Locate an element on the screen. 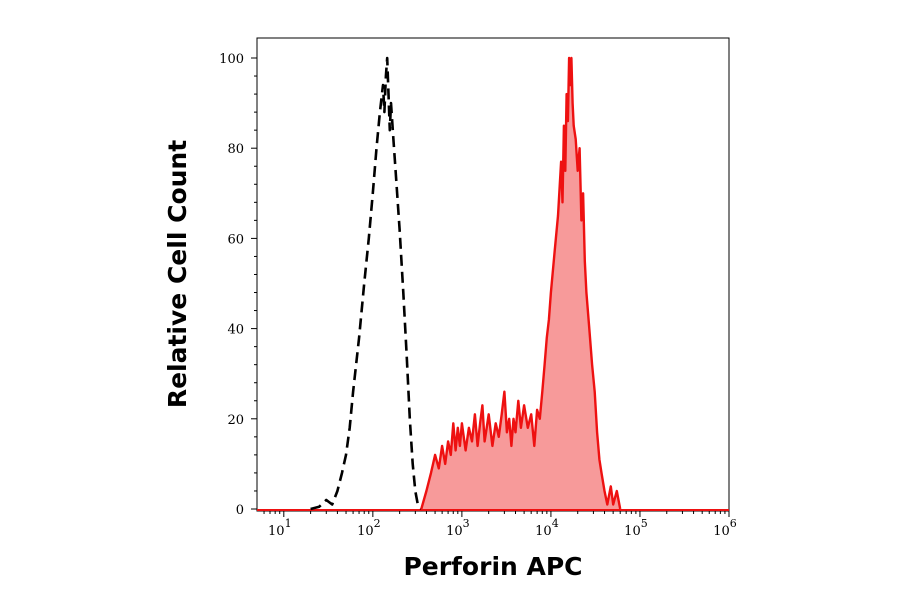  y-tick-label: 40 is located at coordinates (235, 330).